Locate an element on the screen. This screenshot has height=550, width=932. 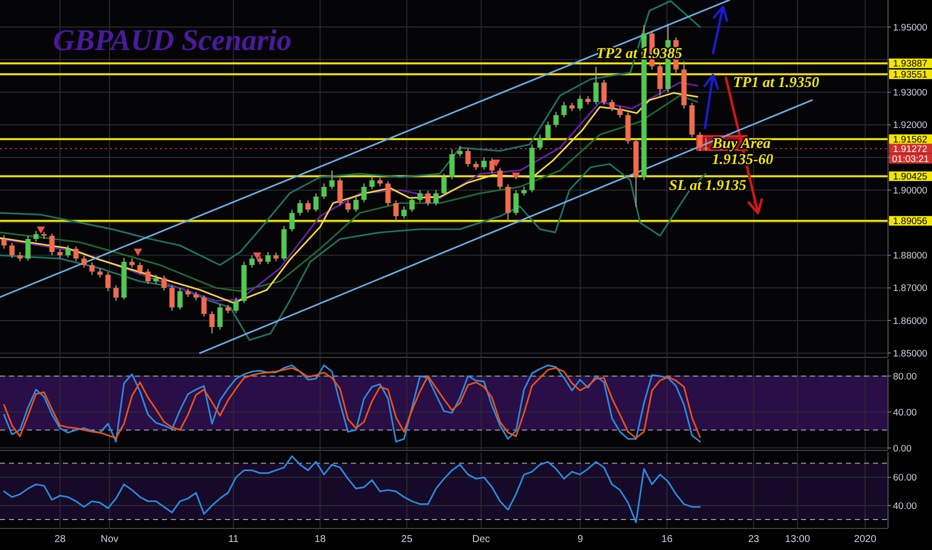
ref-line-label: 1.89056 is located at coordinates (910, 222).